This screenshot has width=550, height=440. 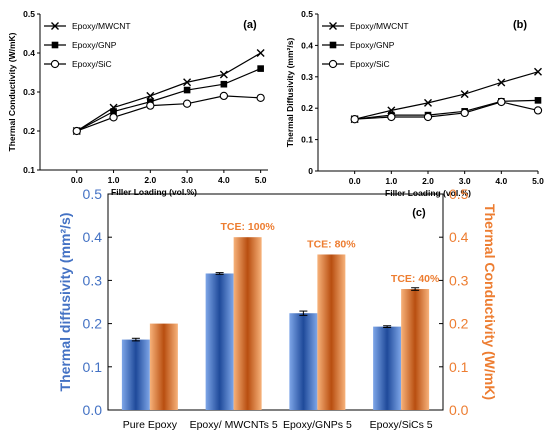 What do you see at coordinates (29, 170) in the screenshot?
I see `y-tick-label: 0.1` at bounding box center [29, 170].